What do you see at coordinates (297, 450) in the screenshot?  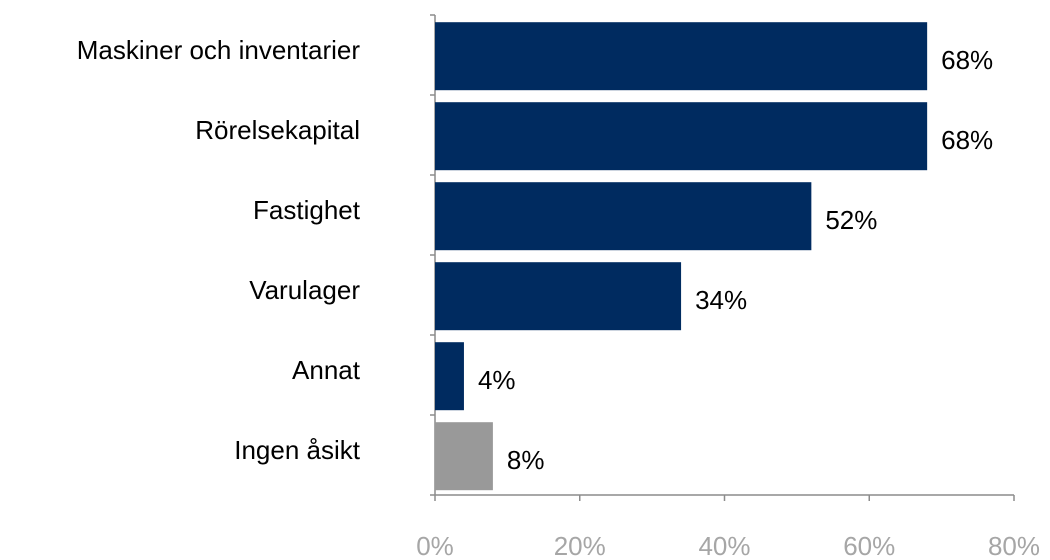 I see `y-tick-label: Ingen åsikt` at bounding box center [297, 450].